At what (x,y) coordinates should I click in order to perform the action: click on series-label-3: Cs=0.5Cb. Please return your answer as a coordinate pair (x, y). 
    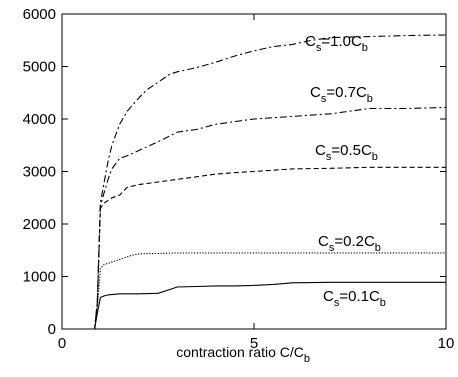
    Looking at the image, I should click on (346, 152).